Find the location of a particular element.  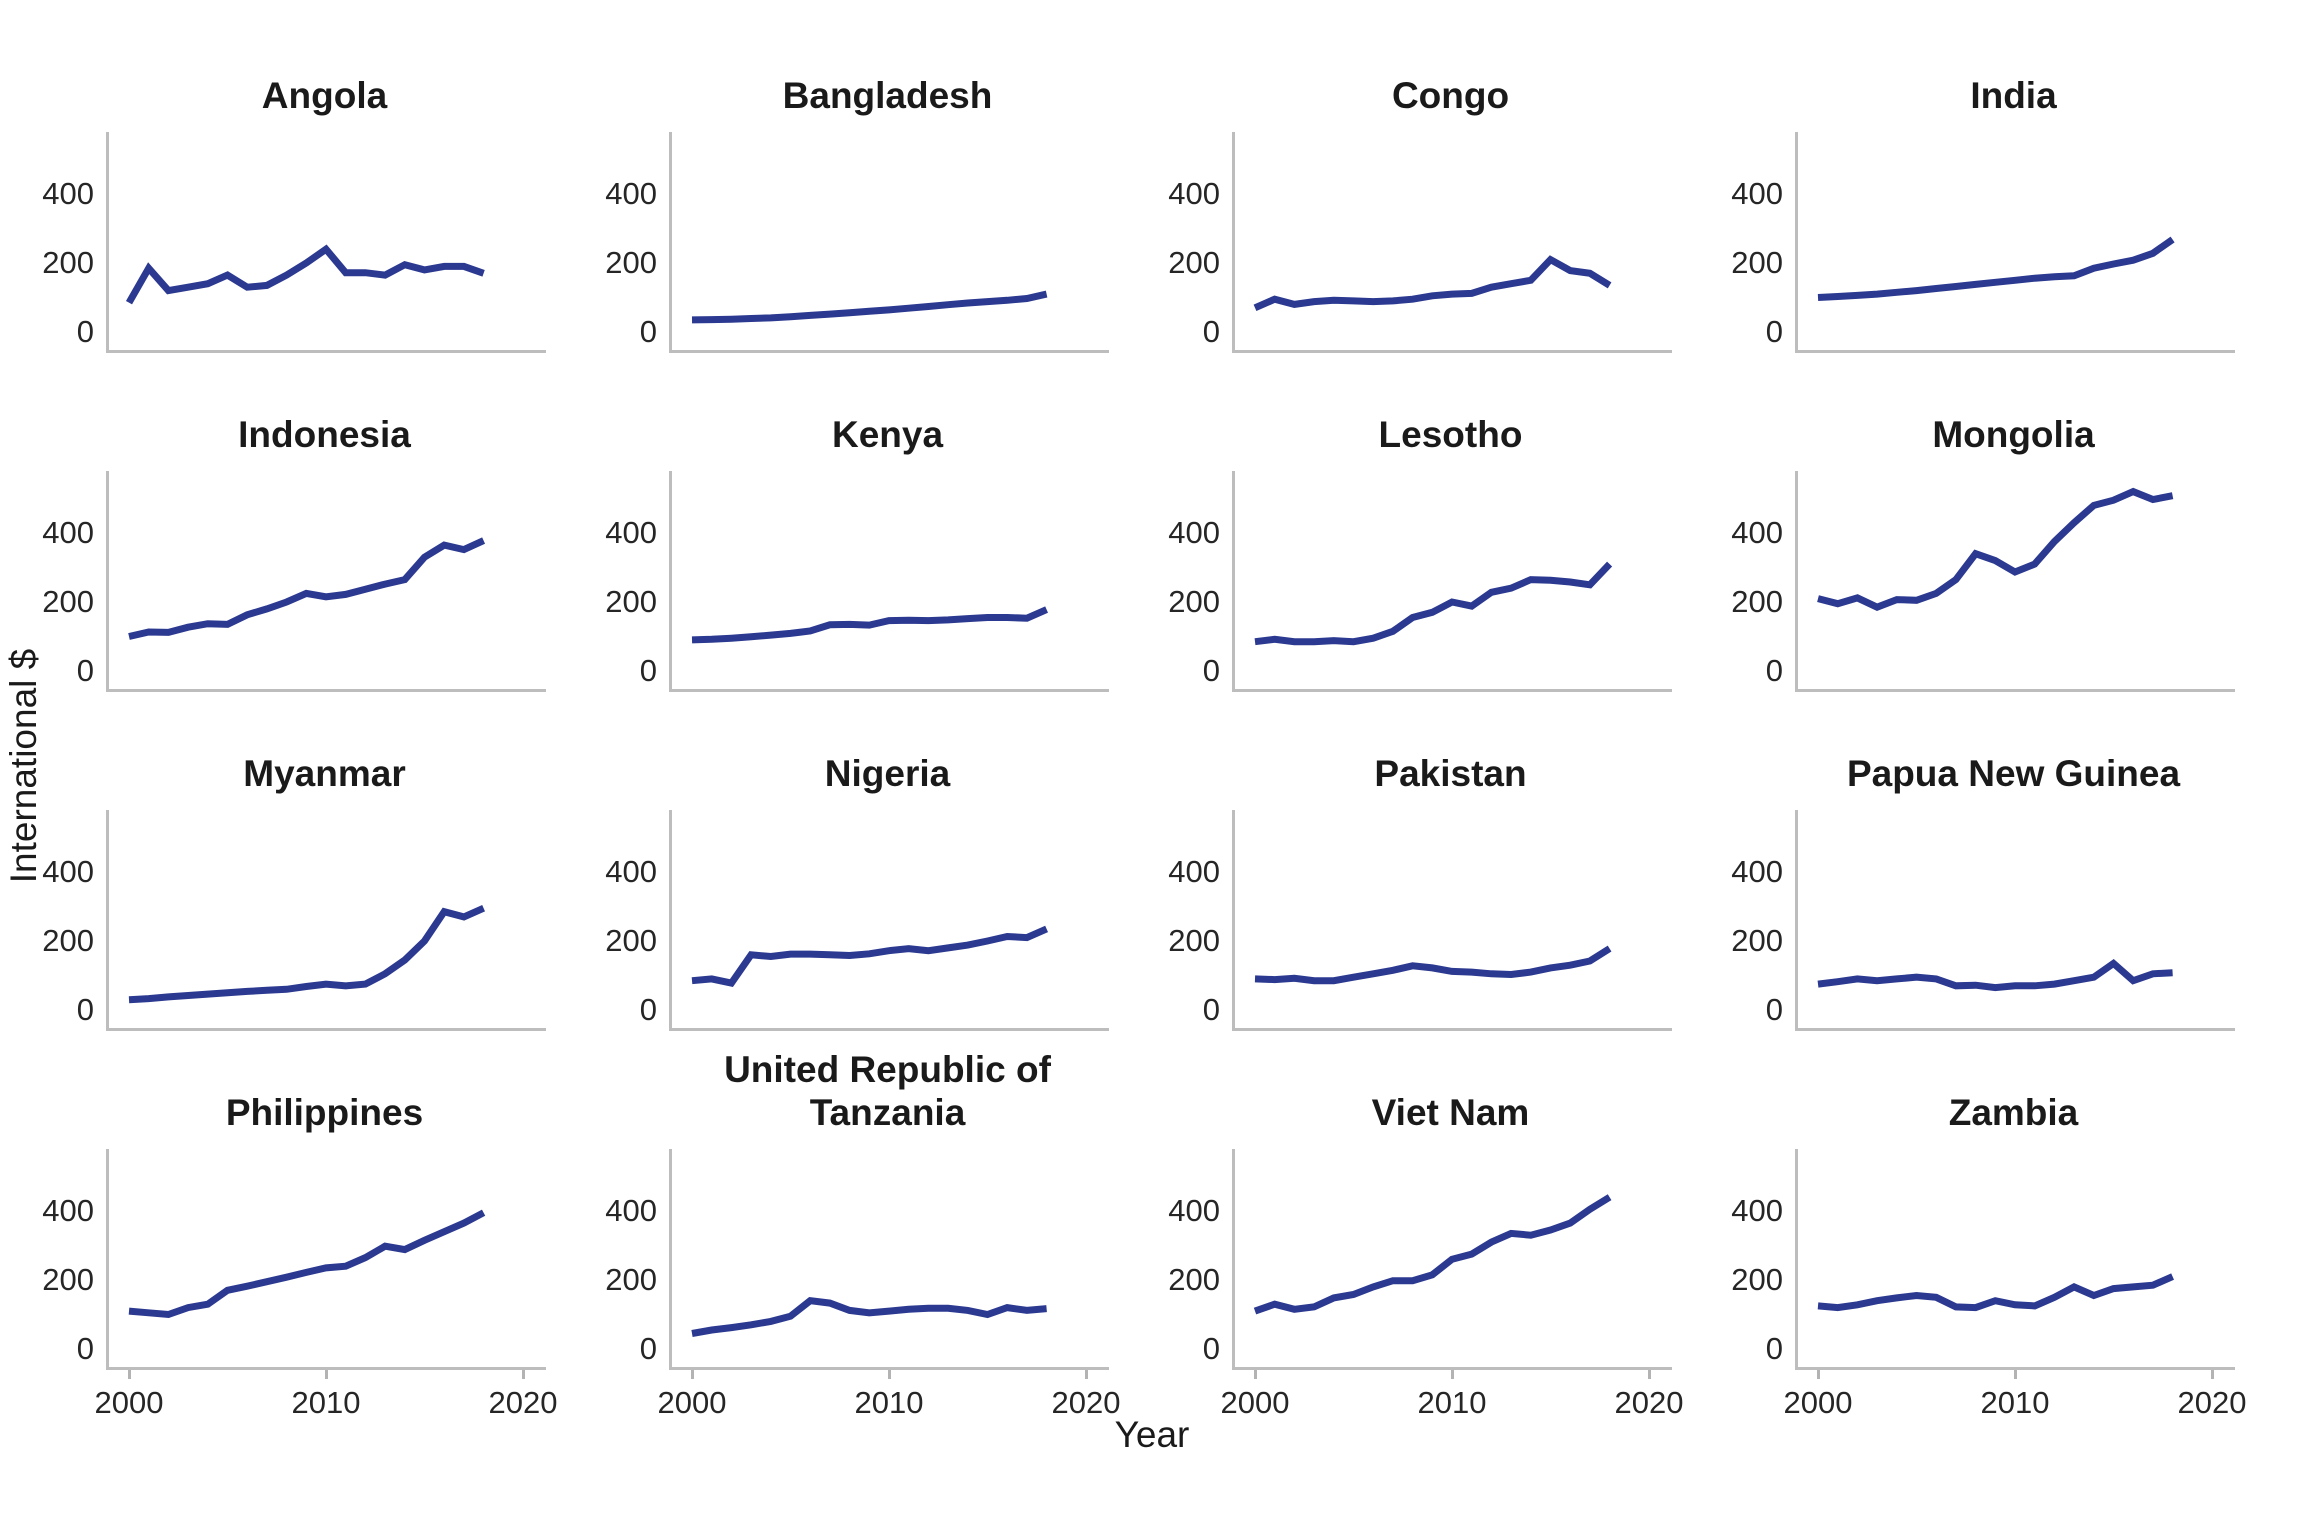

subplot: Mongolia 0 200 400 is located at coordinates (1982, 539).